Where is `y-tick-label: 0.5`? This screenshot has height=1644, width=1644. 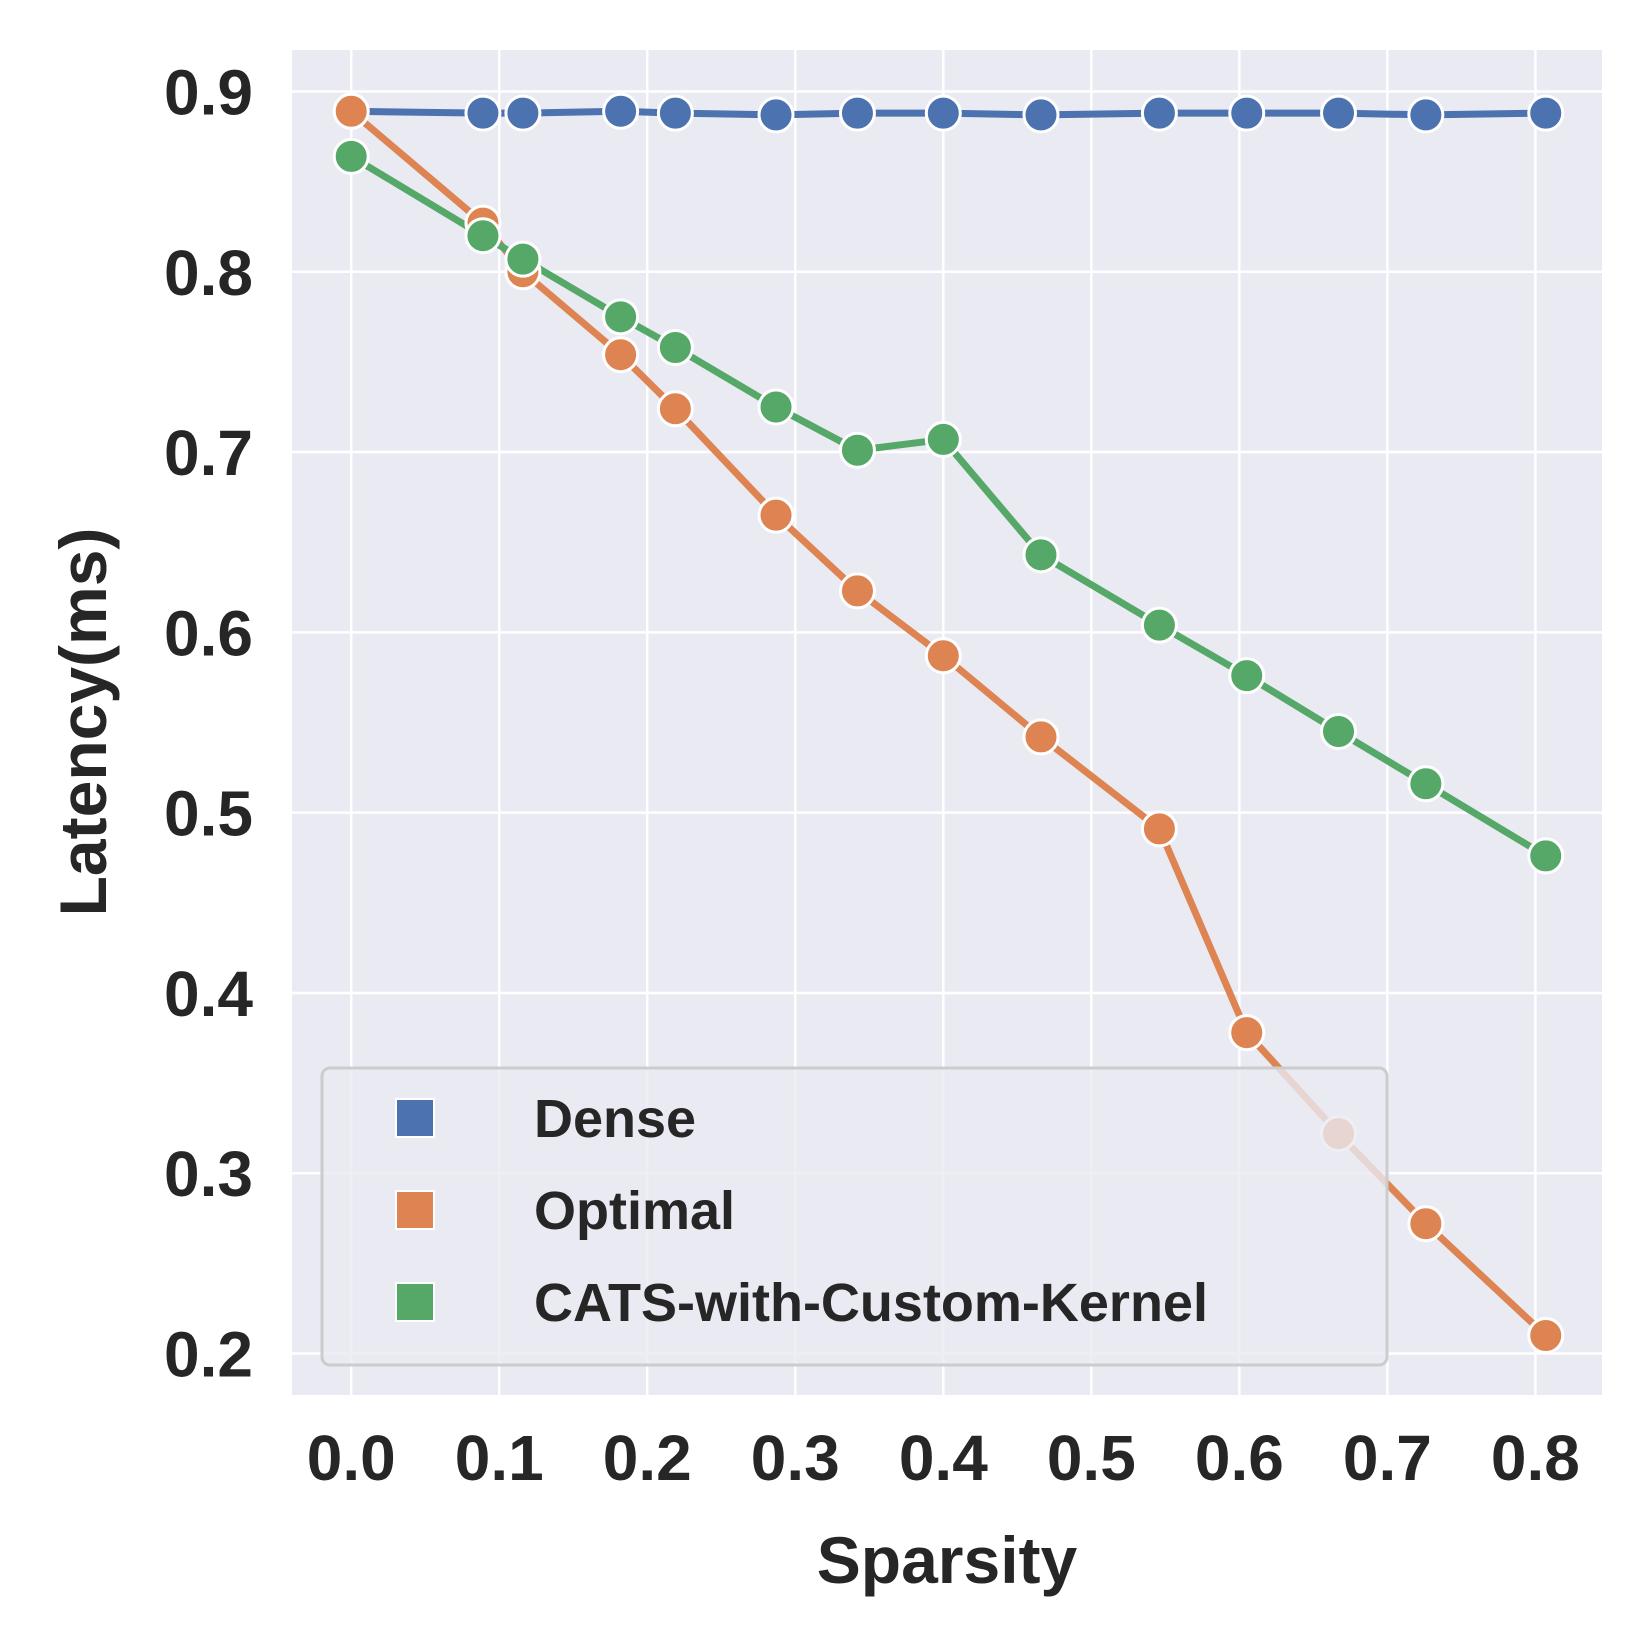
y-tick-label: 0.5 is located at coordinates (208, 814).